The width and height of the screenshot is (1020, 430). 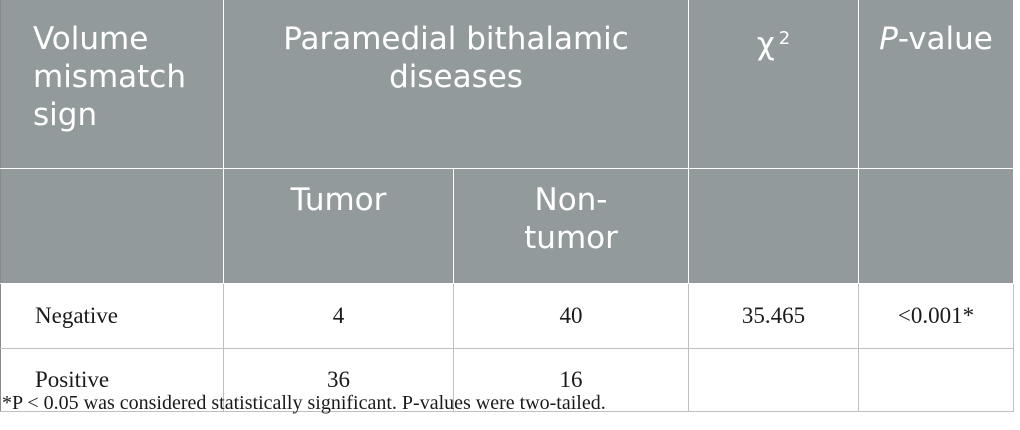 What do you see at coordinates (765, 44) in the screenshot?
I see `chi-symbol: χ` at bounding box center [765, 44].